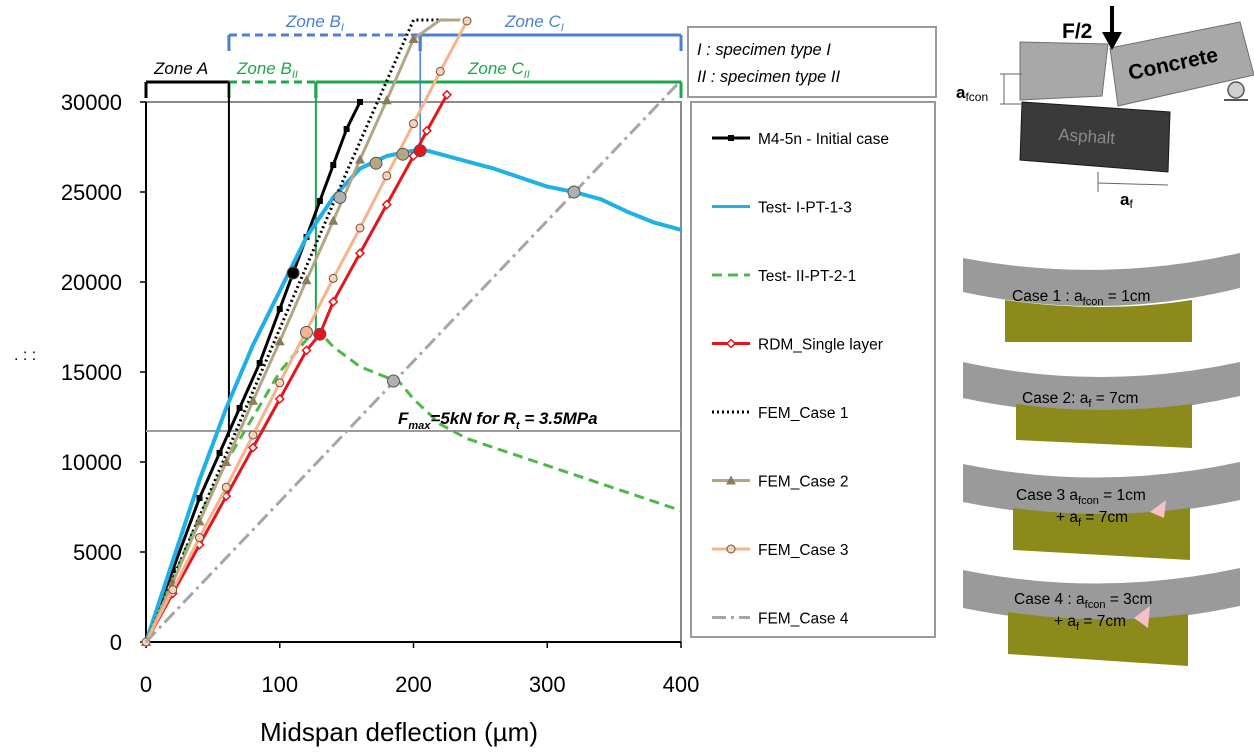 The height and width of the screenshot is (753, 1254). What do you see at coordinates (1077, 31) in the screenshot?
I see `force-label: F/2` at bounding box center [1077, 31].